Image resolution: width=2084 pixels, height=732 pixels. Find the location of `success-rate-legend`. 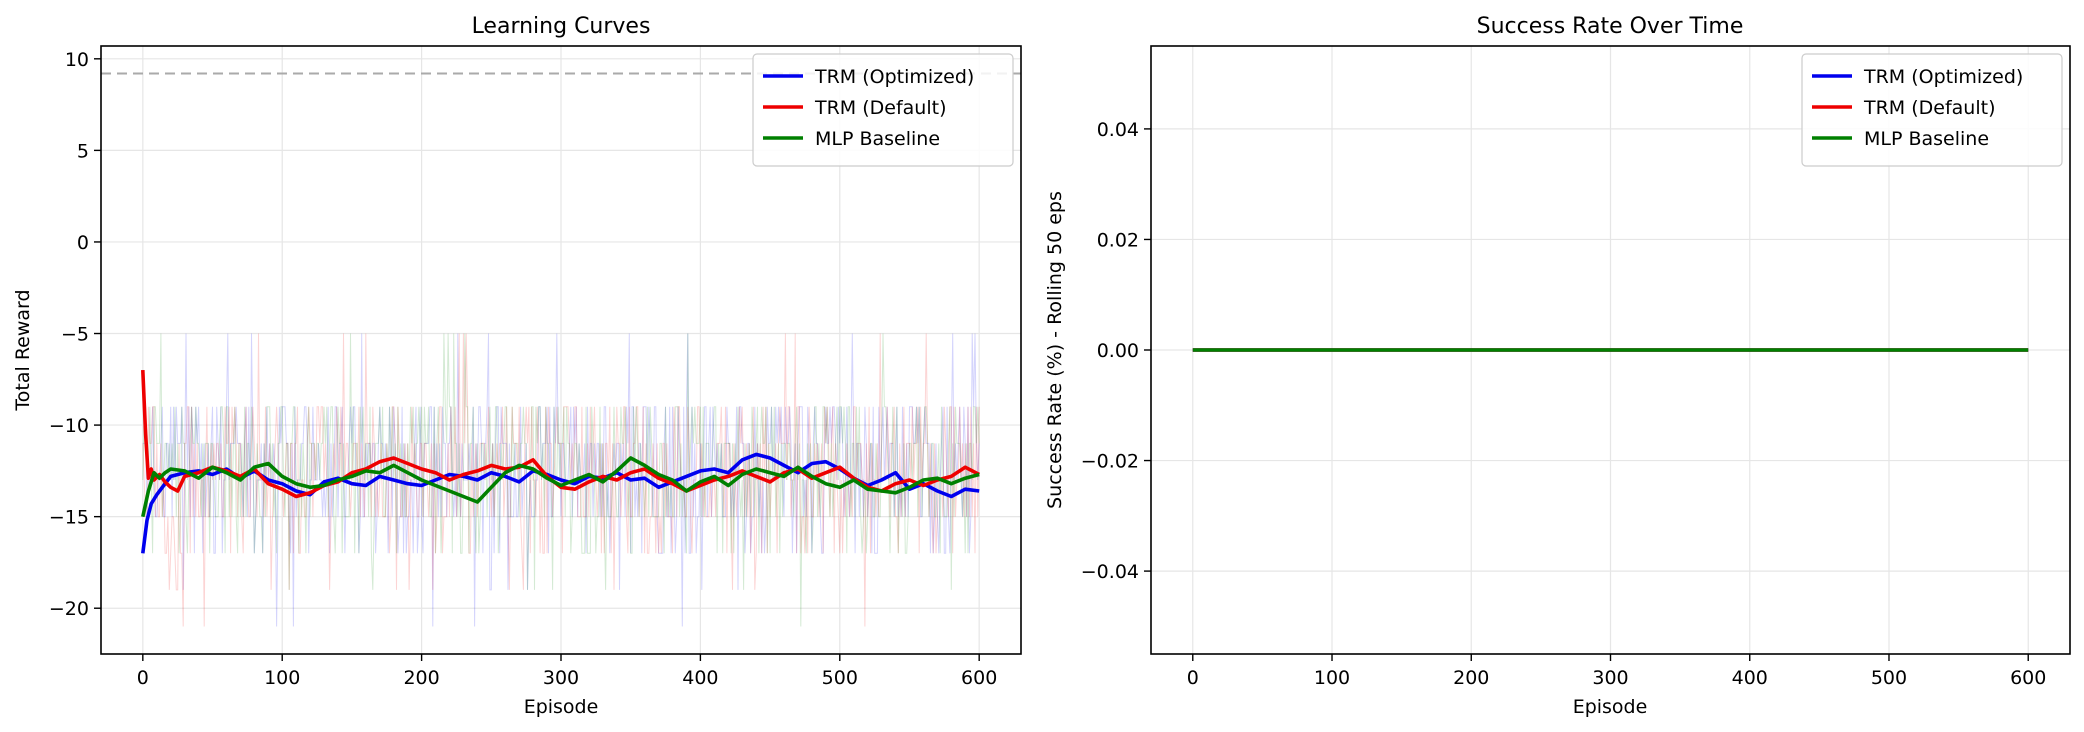

success-rate-legend is located at coordinates (1932, 110).